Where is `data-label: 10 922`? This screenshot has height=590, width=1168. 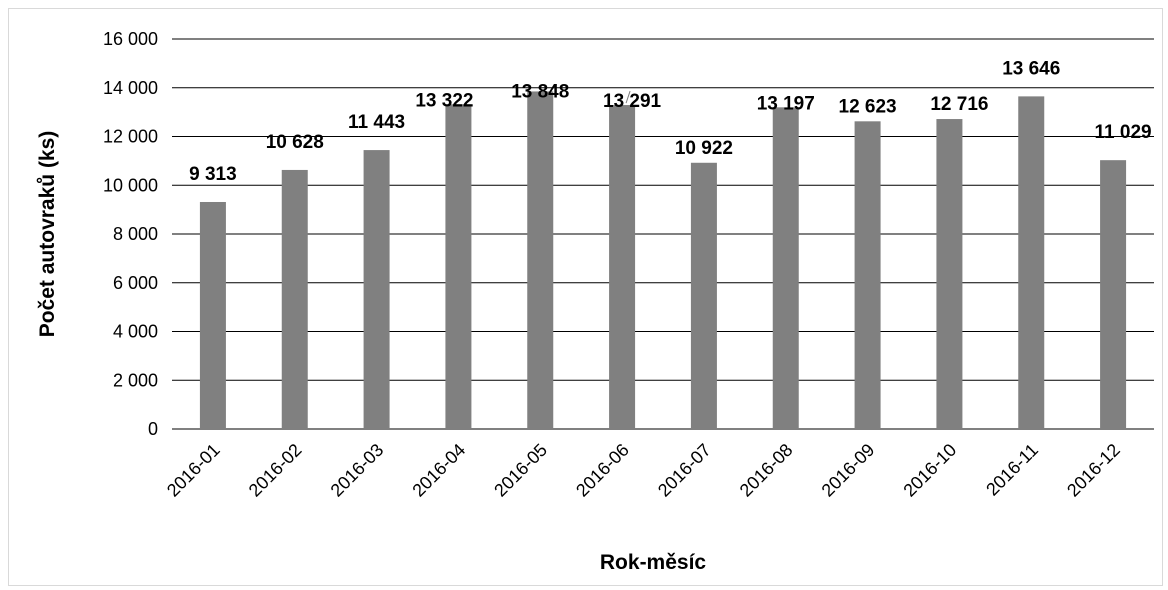 data-label: 10 922 is located at coordinates (704, 148).